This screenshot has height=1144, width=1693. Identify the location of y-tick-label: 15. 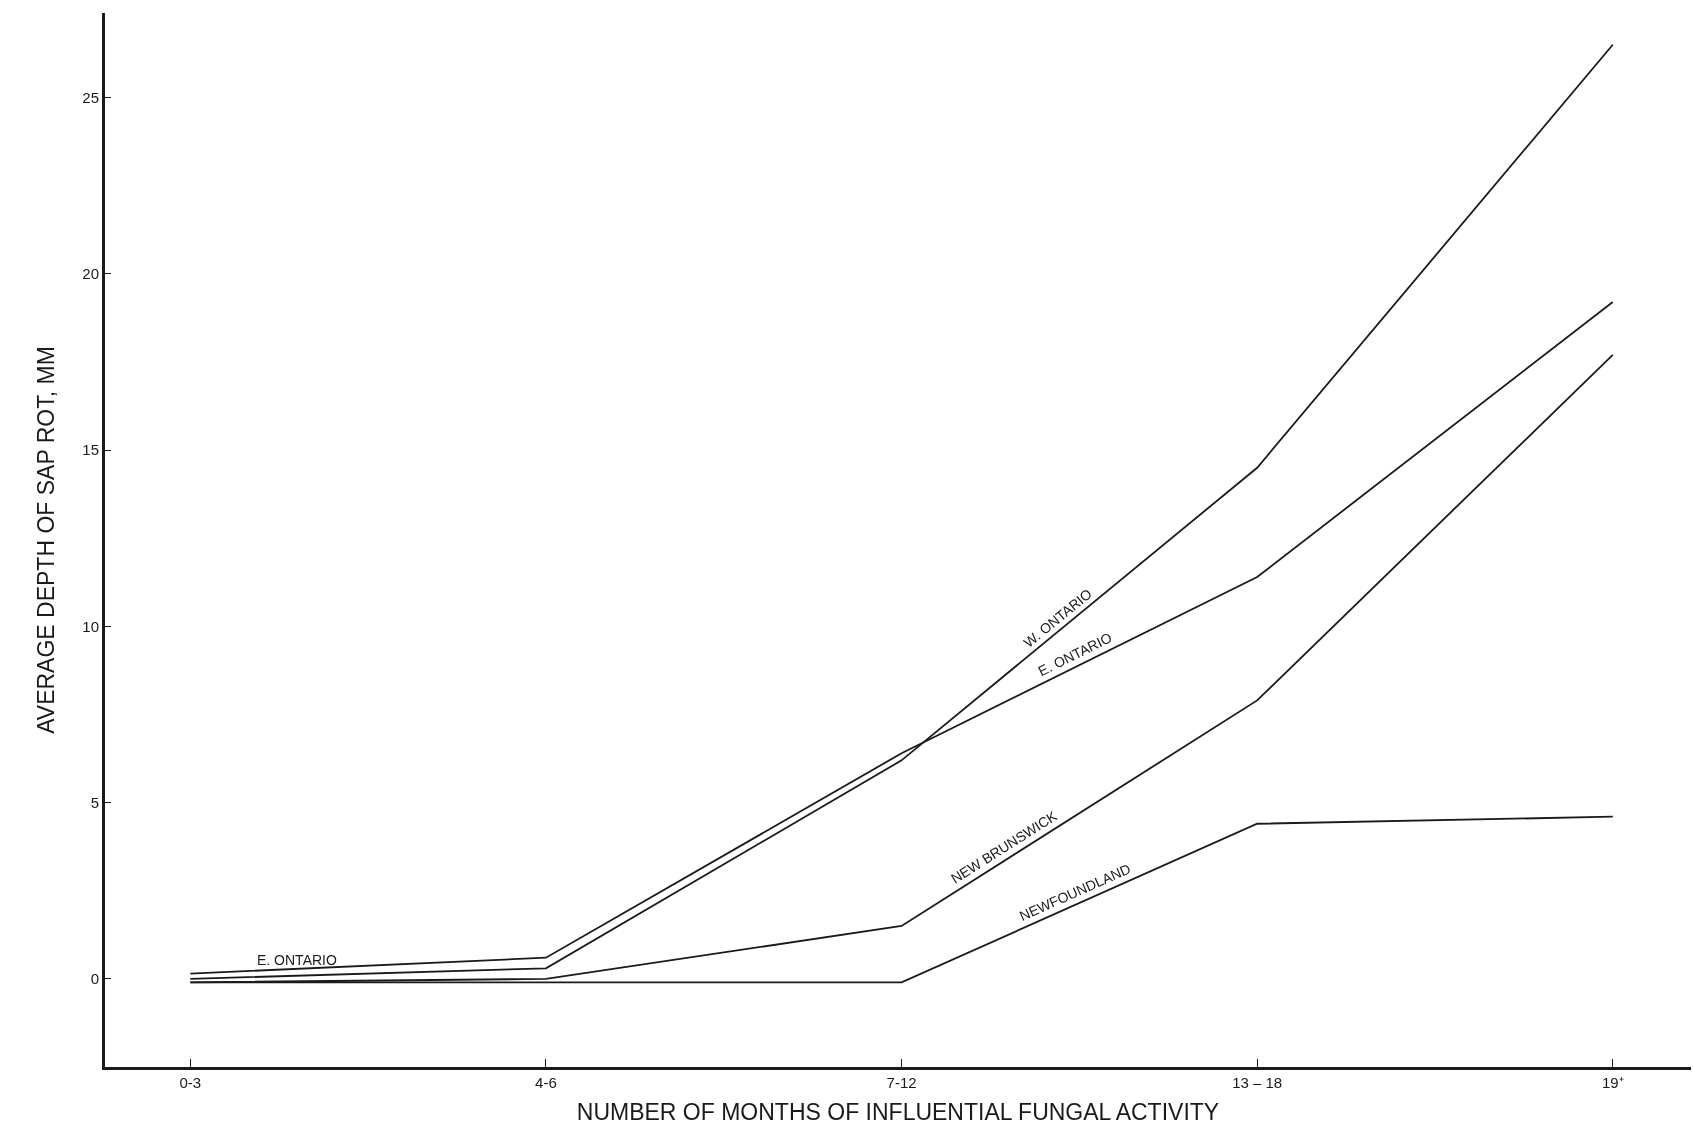
(90, 450).